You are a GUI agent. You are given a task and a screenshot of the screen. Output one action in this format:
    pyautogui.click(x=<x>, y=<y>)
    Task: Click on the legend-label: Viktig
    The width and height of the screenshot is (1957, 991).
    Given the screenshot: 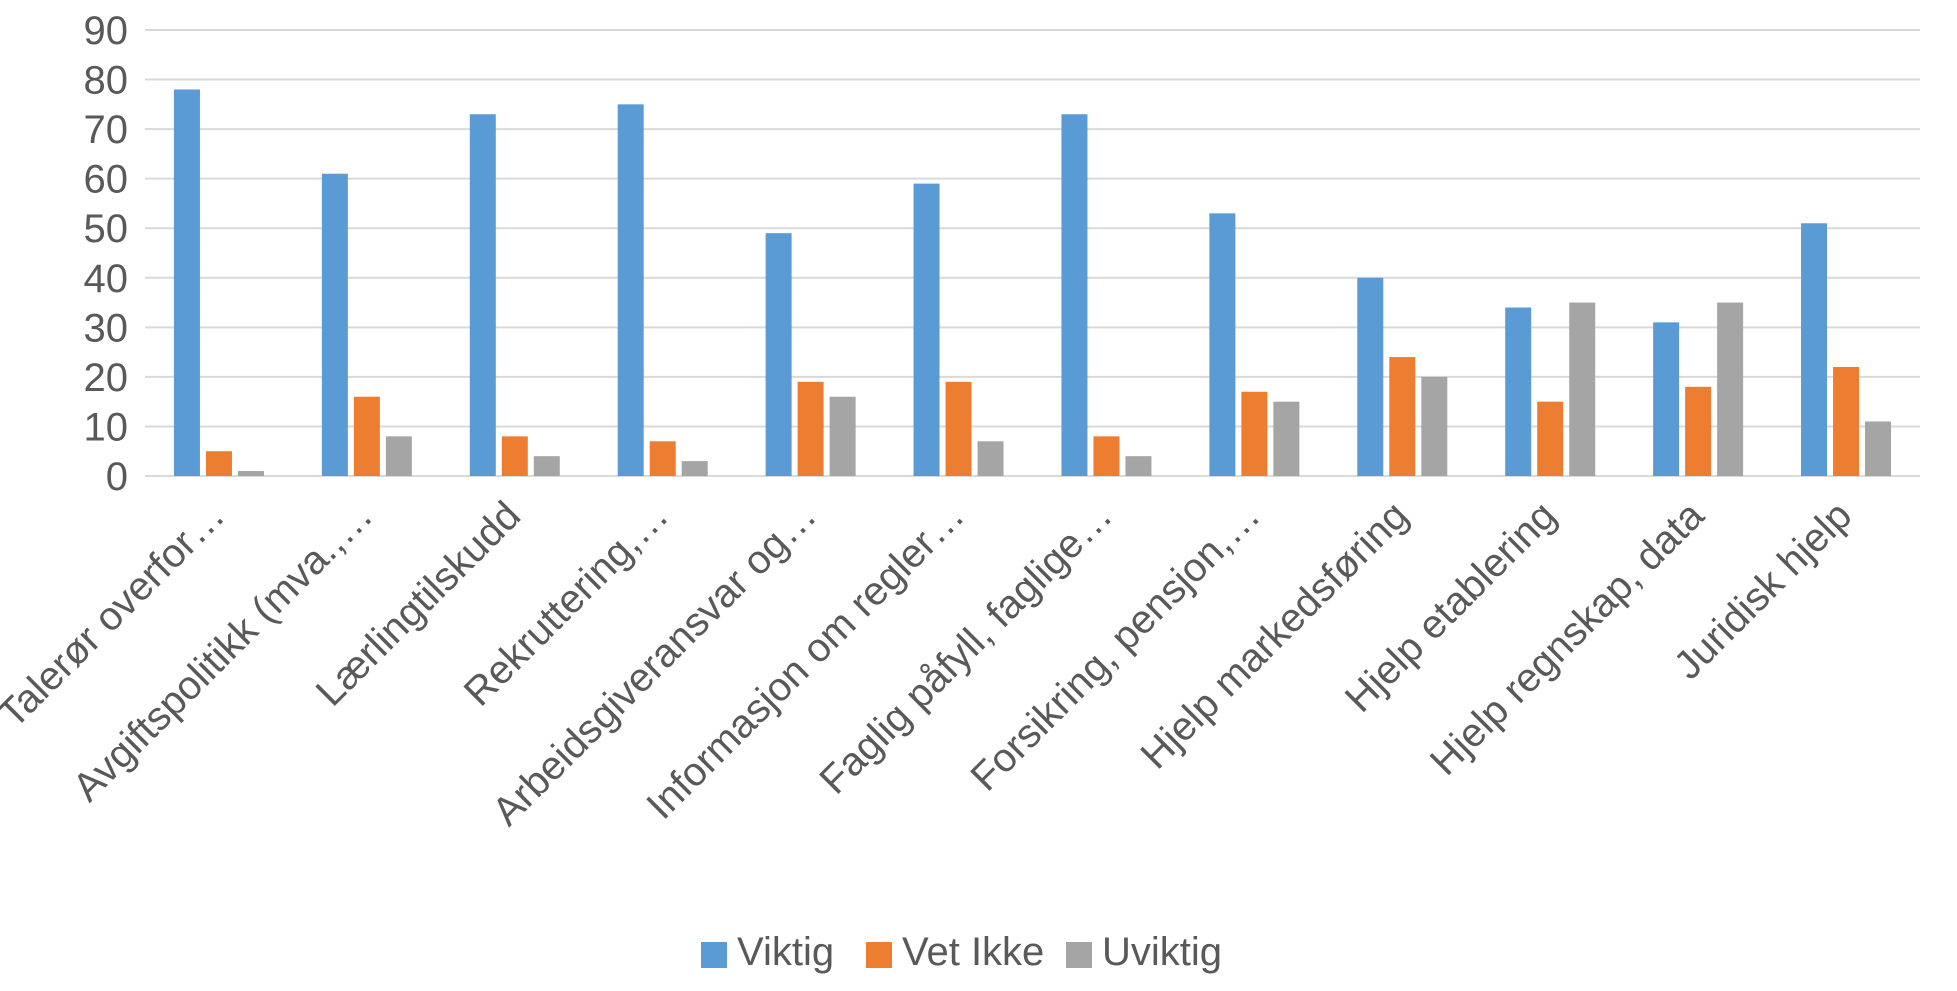 What is the action you would take?
    pyautogui.click(x=785, y=952)
    